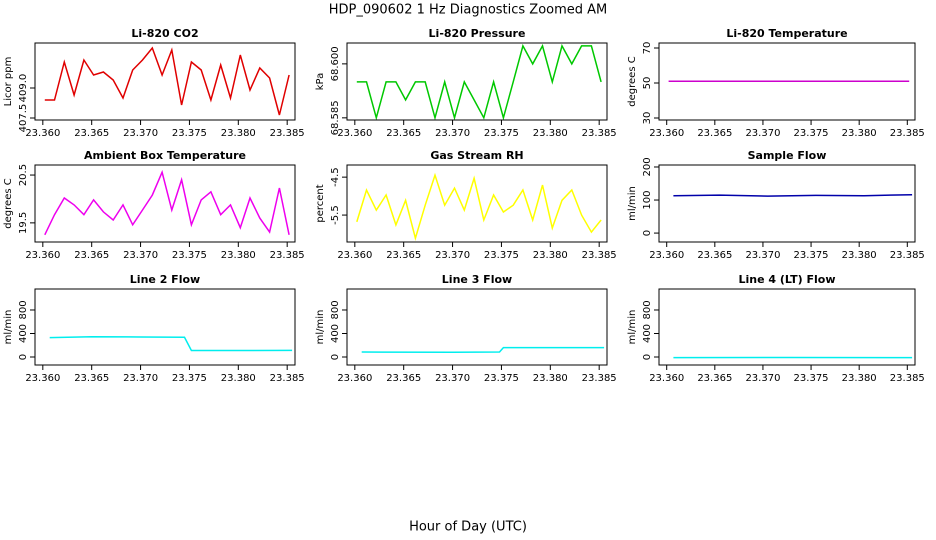 Image resolution: width=936 pixels, height=540 pixels. What do you see at coordinates (23, 223) in the screenshot?
I see `y-tick-label: 19.5` at bounding box center [23, 223].